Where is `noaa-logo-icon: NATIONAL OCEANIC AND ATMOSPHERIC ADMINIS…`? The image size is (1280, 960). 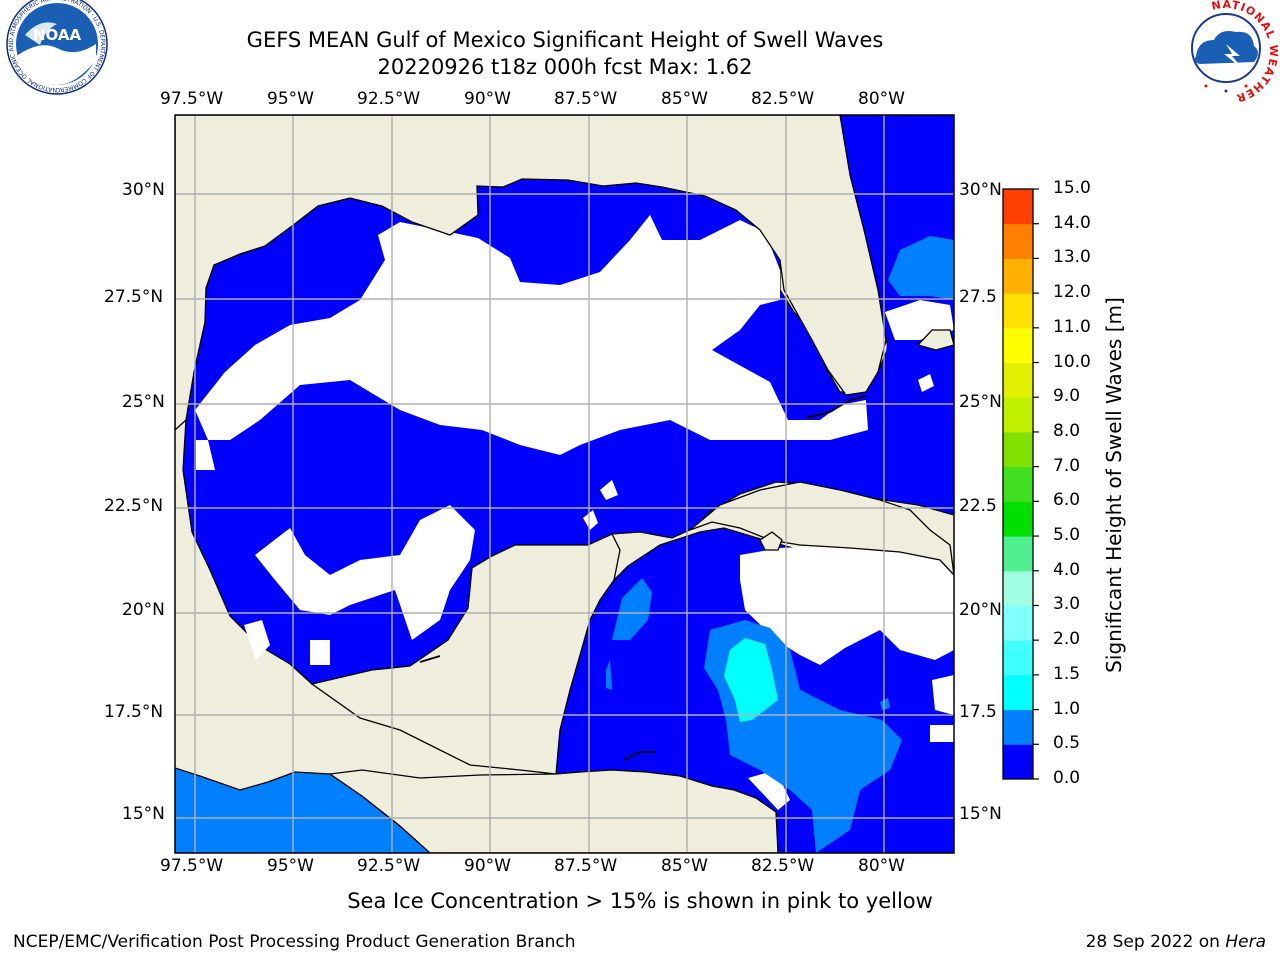
noaa-logo-icon: NATIONAL OCEANIC AND ATMOSPHERIC ADMINIS… is located at coordinates (54, 47).